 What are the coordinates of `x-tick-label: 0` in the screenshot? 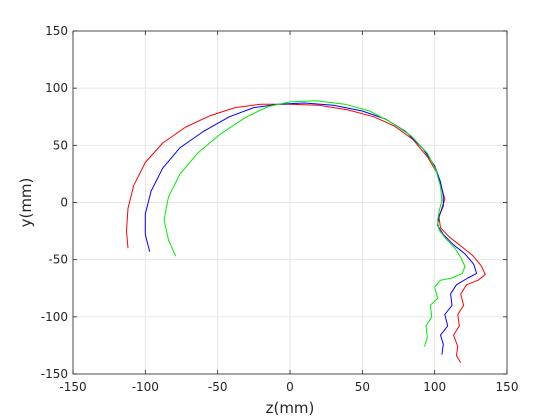 It's located at (290, 387).